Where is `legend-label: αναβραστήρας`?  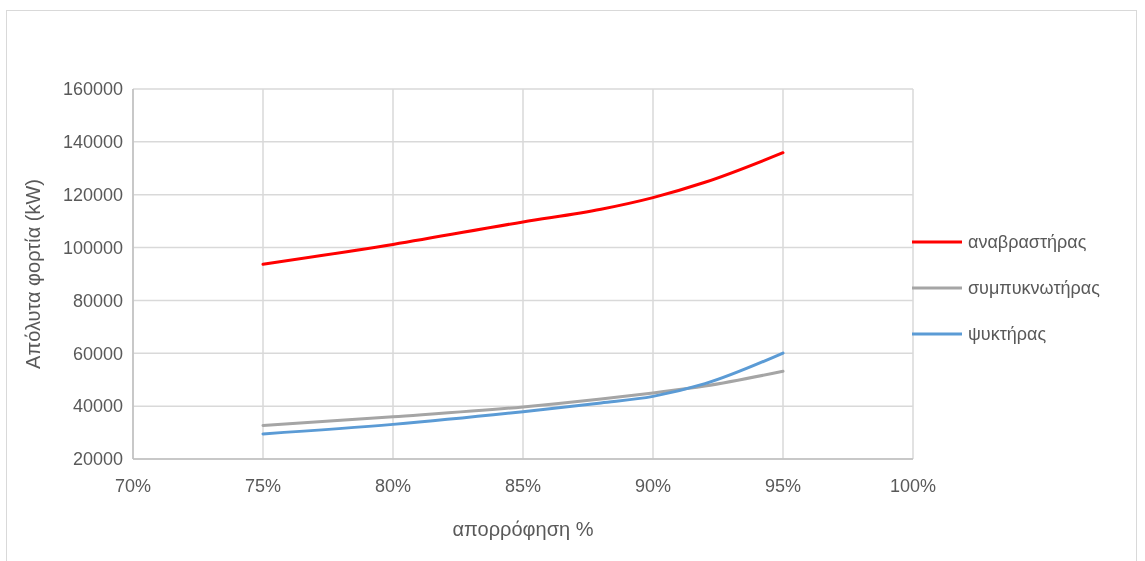 legend-label: αναβραστήρας is located at coordinates (1027, 242).